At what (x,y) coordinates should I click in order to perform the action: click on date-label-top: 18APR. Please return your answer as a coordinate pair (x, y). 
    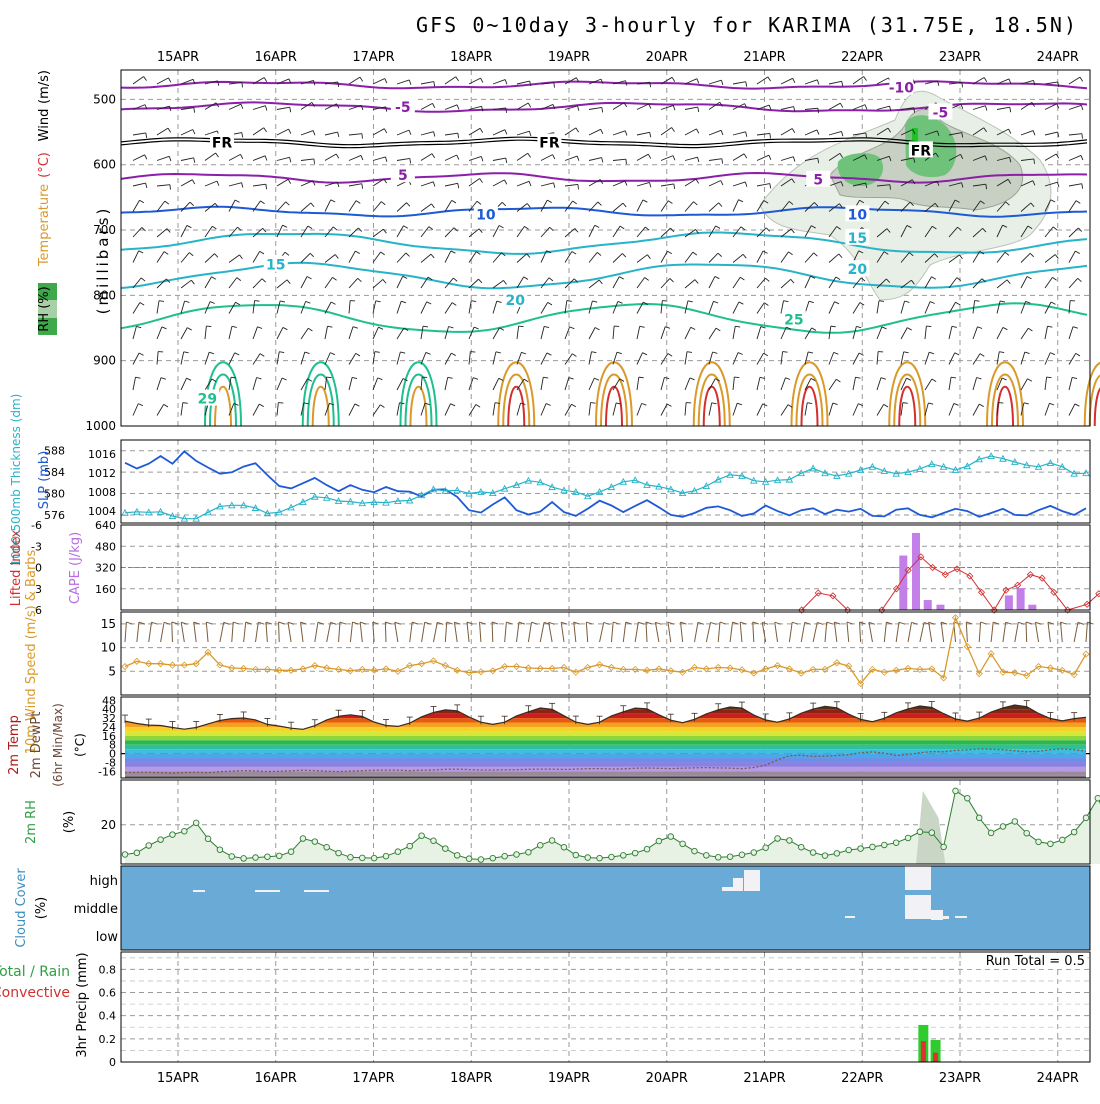
    Looking at the image, I should click on (471, 57).